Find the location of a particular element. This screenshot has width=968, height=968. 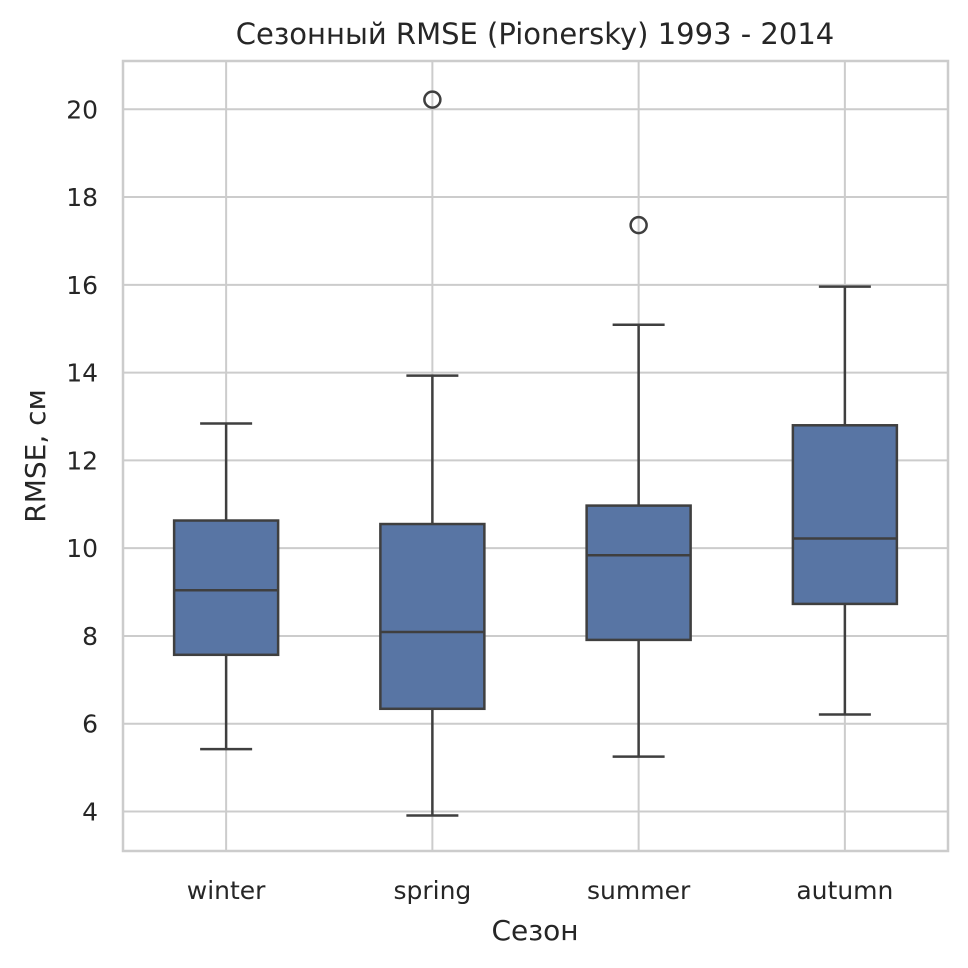

y-tick-label: 4 is located at coordinates (90, 812).